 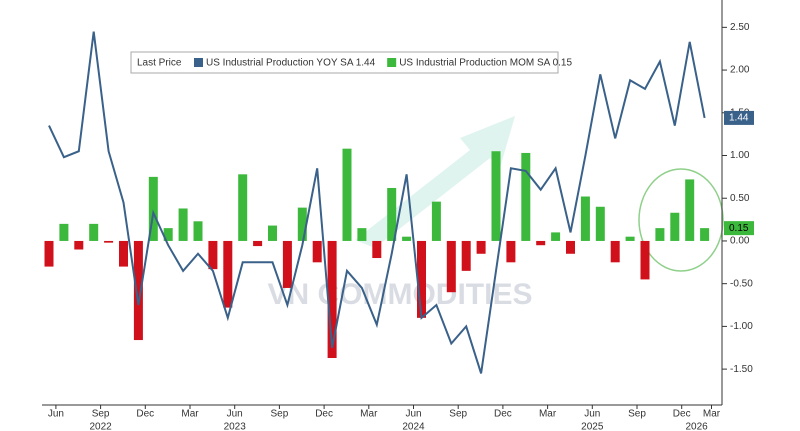 I want to click on watermark: VN COMMODITIES, so click(x=399, y=294).